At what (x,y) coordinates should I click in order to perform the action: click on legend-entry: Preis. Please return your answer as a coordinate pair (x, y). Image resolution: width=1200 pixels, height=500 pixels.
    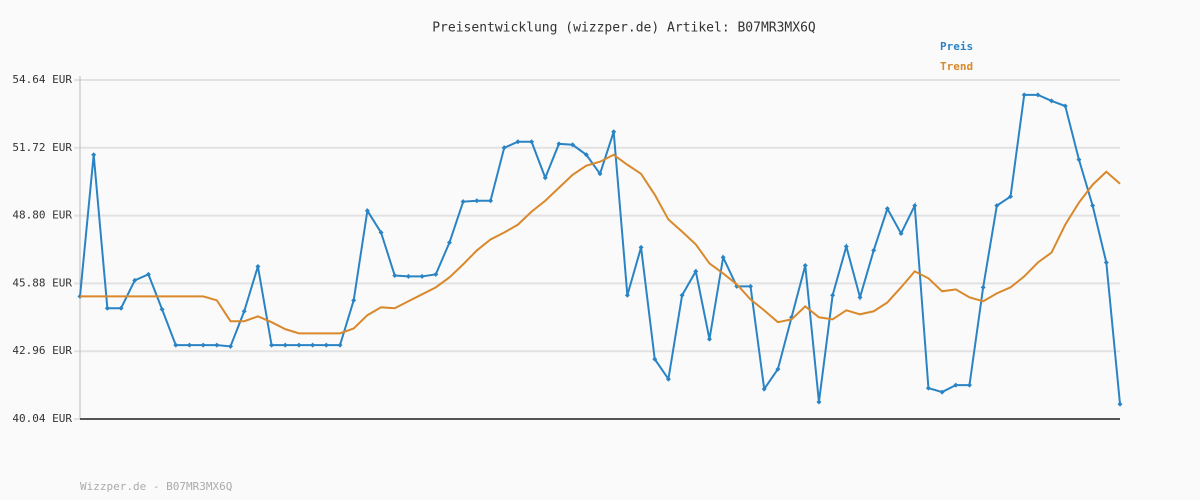
    Looking at the image, I should click on (956, 46).